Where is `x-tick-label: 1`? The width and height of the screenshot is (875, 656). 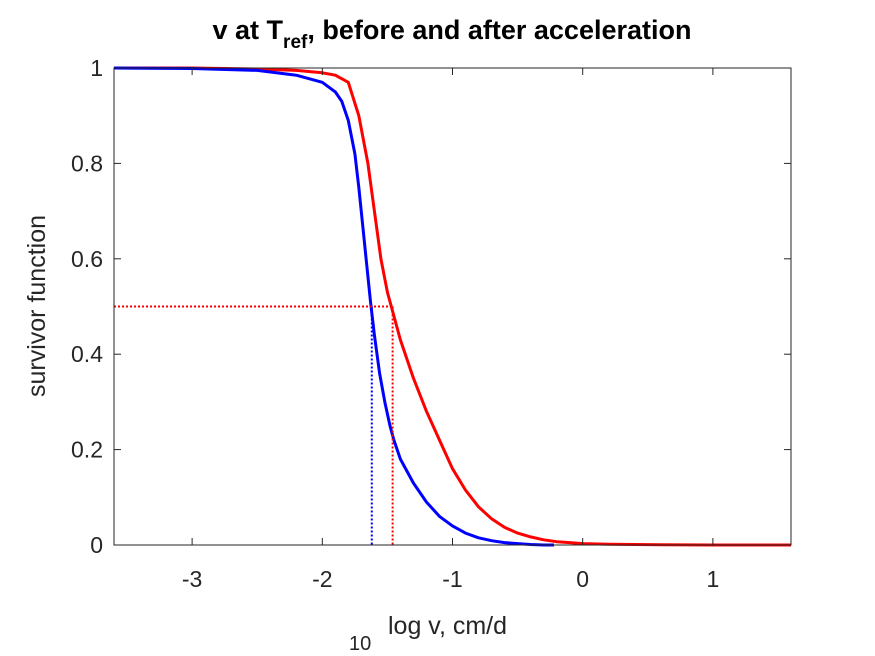
x-tick-label: 1 is located at coordinates (712, 579).